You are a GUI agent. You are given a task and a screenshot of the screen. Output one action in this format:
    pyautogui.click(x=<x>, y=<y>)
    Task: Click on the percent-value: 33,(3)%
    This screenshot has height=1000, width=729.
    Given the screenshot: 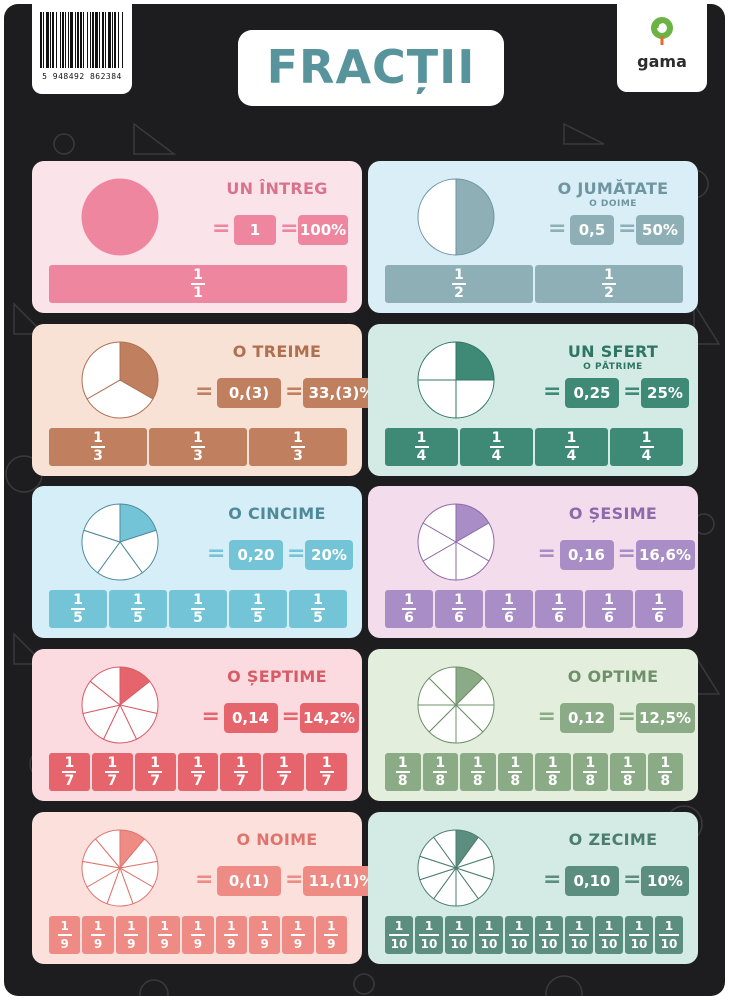 What is the action you would take?
    pyautogui.click(x=341, y=393)
    